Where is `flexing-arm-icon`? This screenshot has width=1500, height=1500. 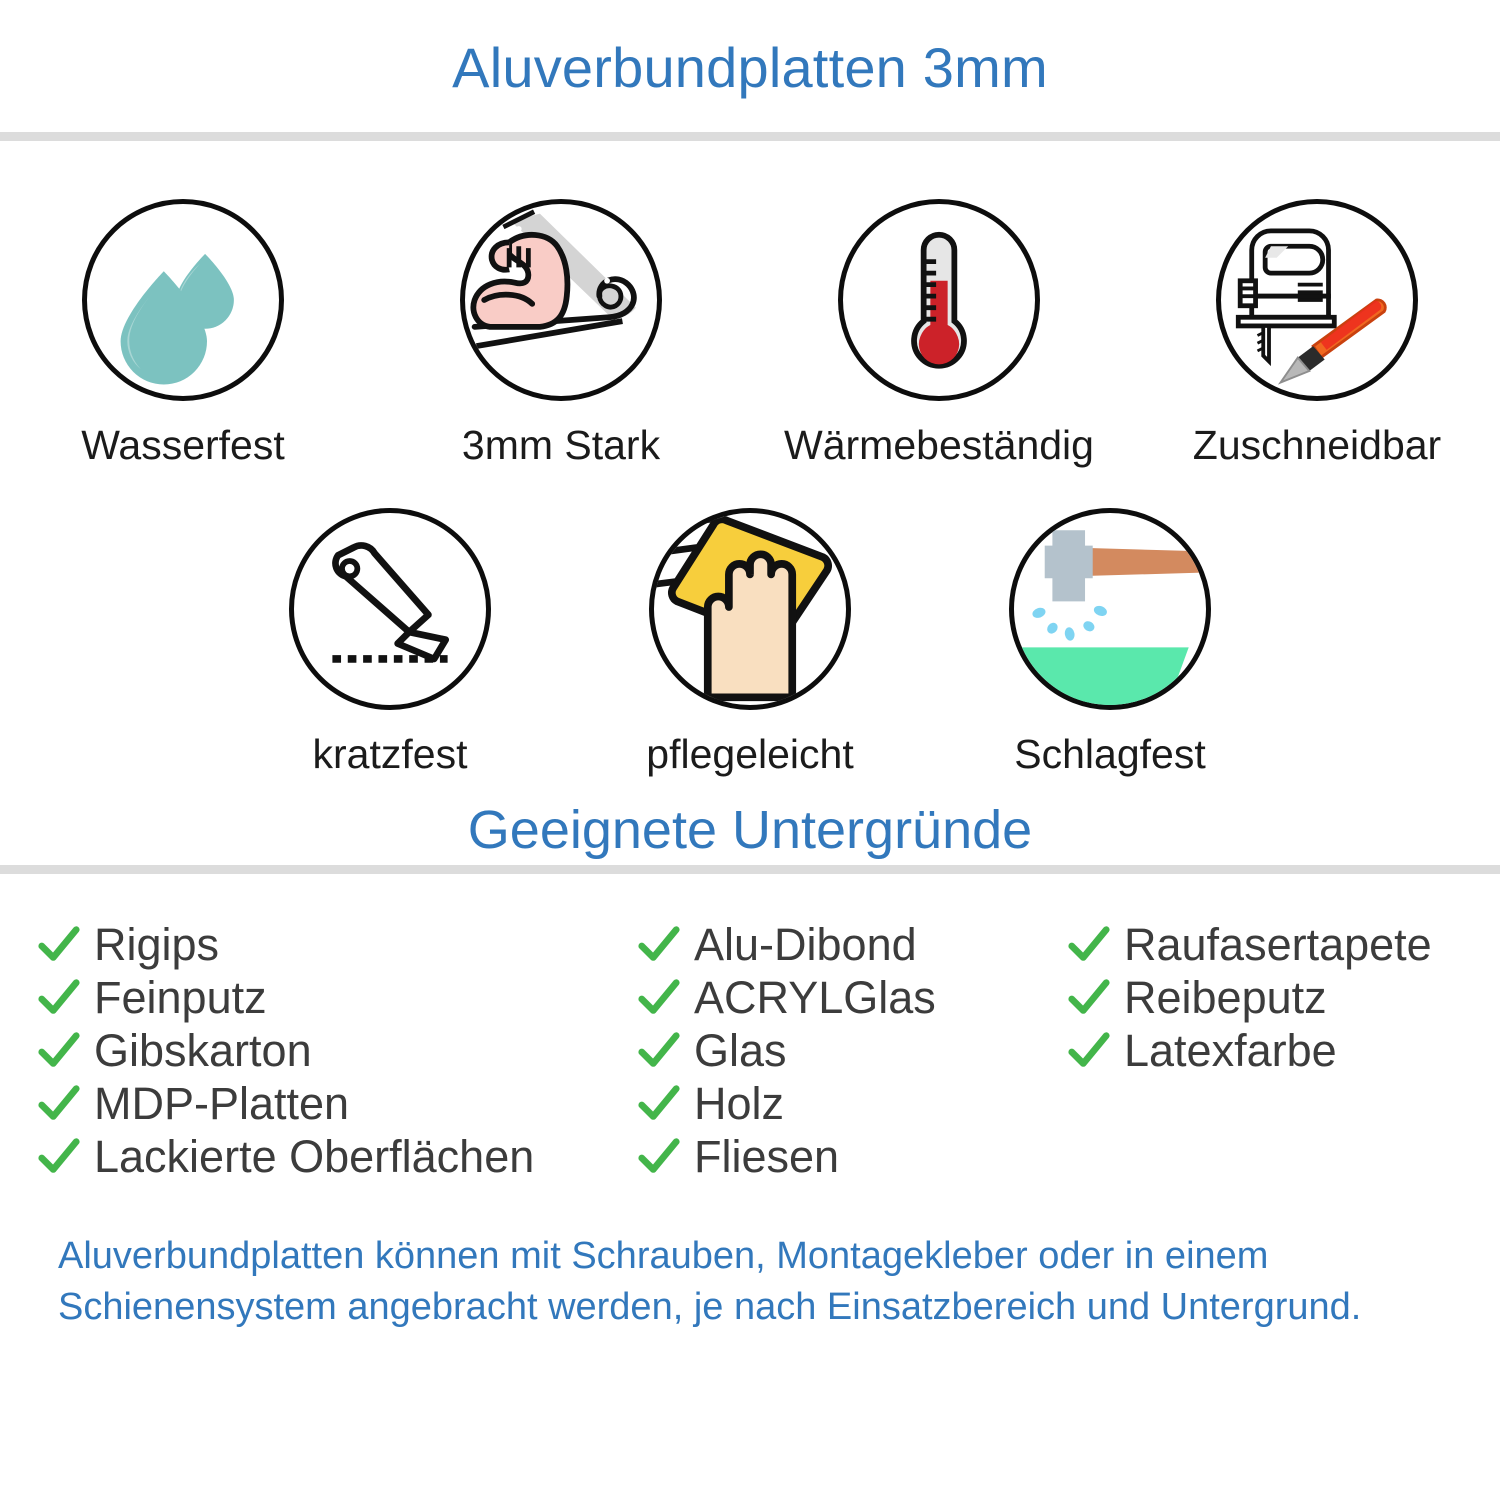
flexing-arm-icon is located at coordinates (561, 300).